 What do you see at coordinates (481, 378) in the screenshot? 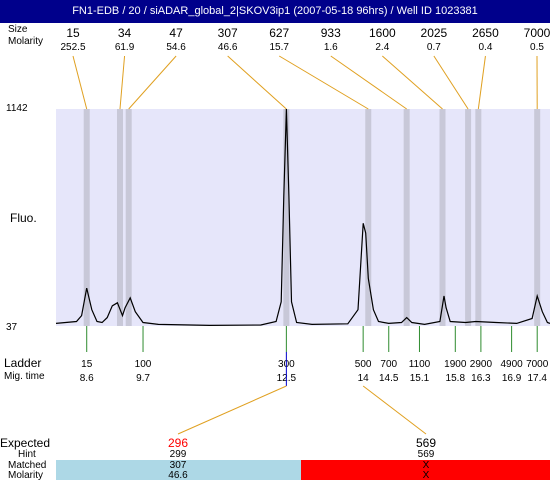
I see `ladder-time-label: 16.3` at bounding box center [481, 378].